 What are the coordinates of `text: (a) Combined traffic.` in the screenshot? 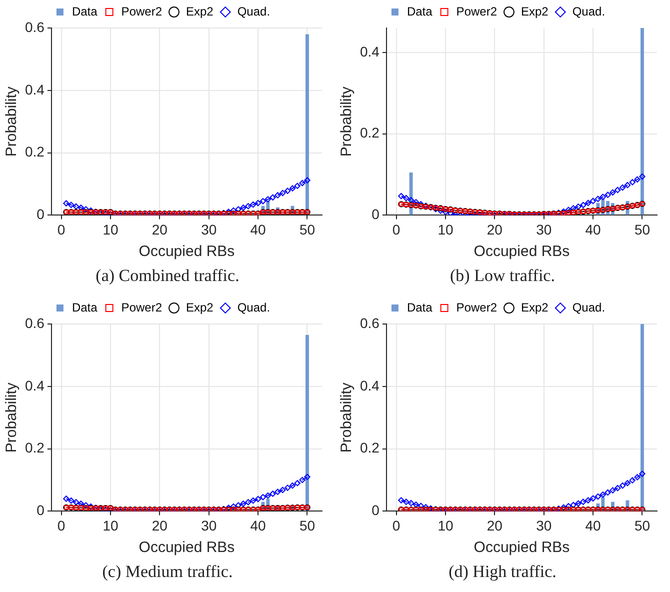 It's located at (167, 276).